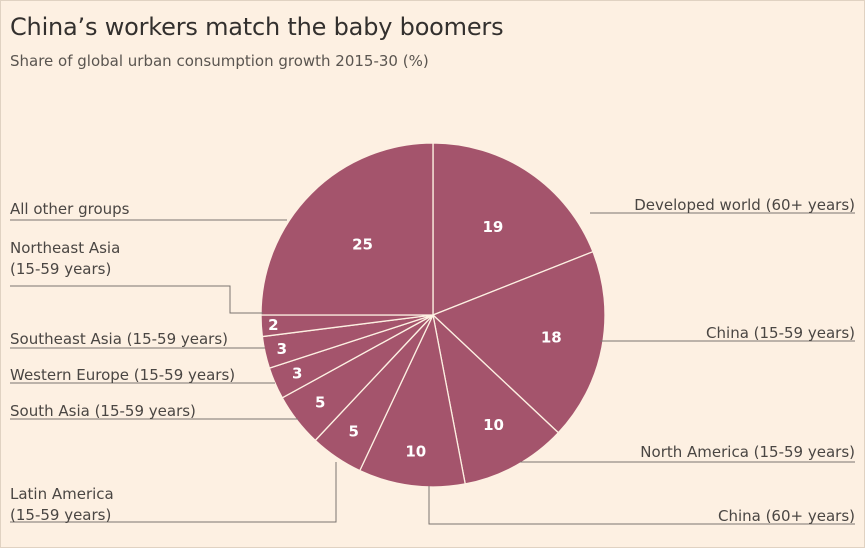 This screenshot has height=548, width=865. Describe the element at coordinates (513, 229) in the screenshot. I see `slice-developed-world-60-years` at that location.